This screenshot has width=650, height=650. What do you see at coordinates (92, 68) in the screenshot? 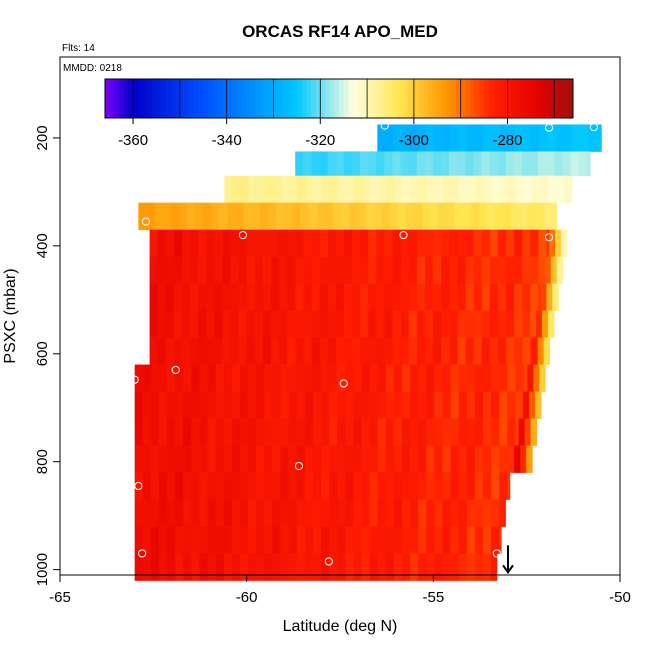
I see `date-label: MMDD: 0218` at bounding box center [92, 68].